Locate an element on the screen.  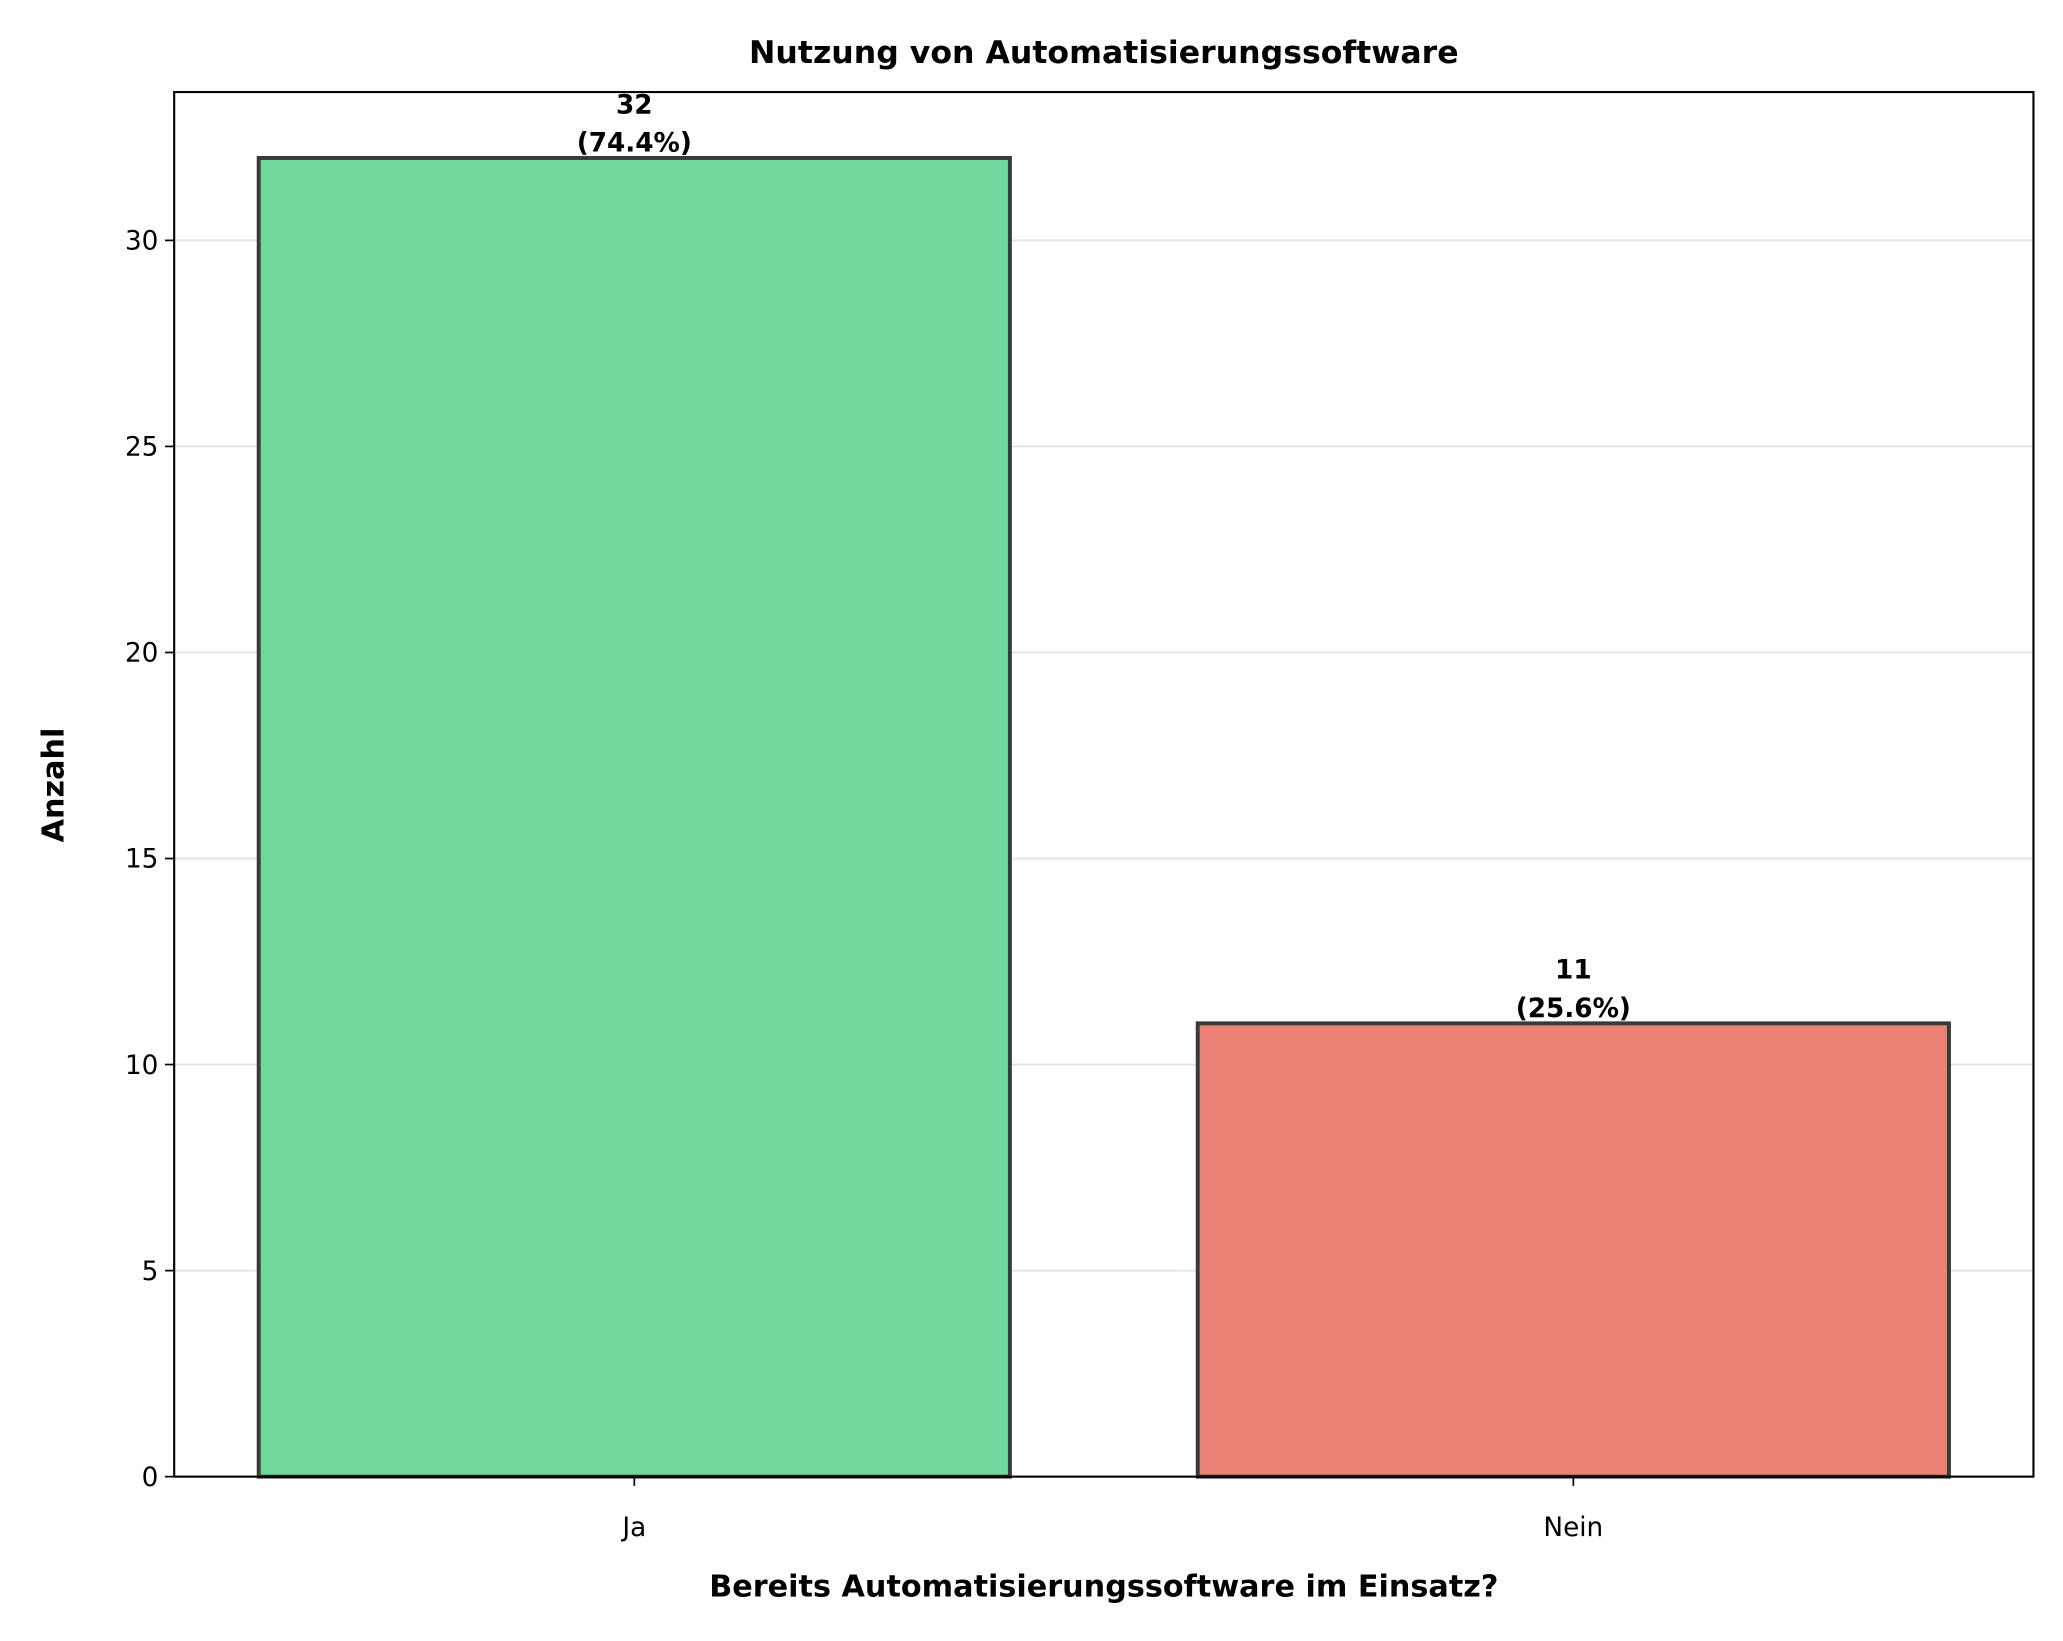
y-tick-label: 20 is located at coordinates (141, 654).